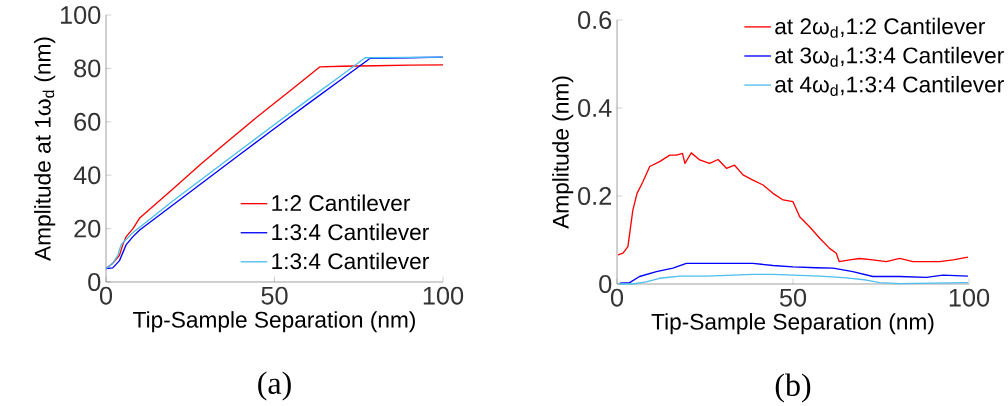 The image size is (1008, 406). What do you see at coordinates (595, 20) in the screenshot?
I see `y-tick-label: 0.6` at bounding box center [595, 20].